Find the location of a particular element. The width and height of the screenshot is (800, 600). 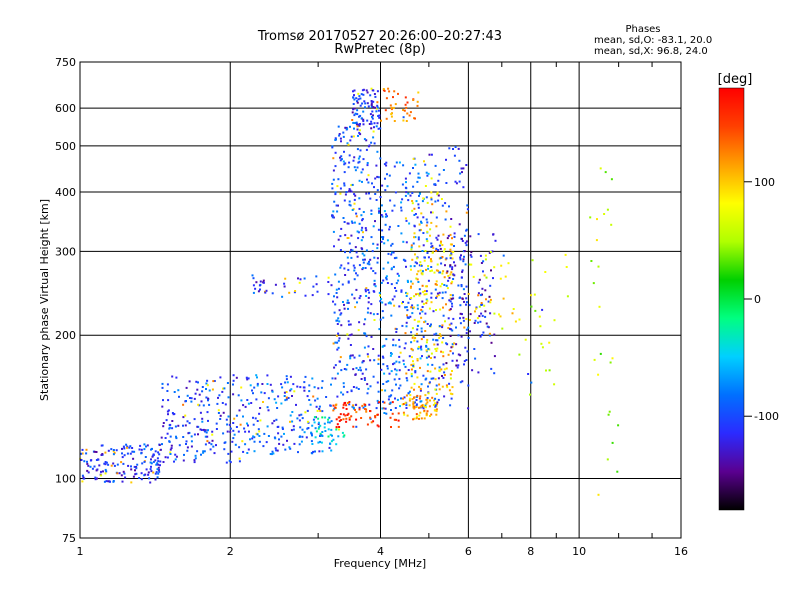

x-tick-label: 16 is located at coordinates (681, 551).